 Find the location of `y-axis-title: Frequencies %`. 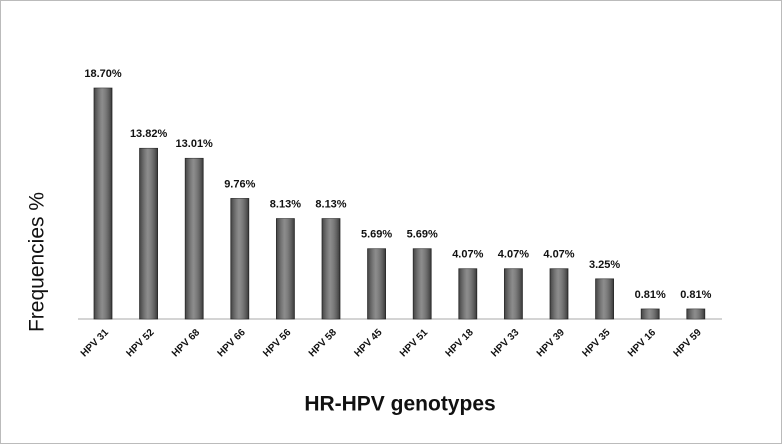

y-axis-title: Frequencies % is located at coordinates (37, 262).